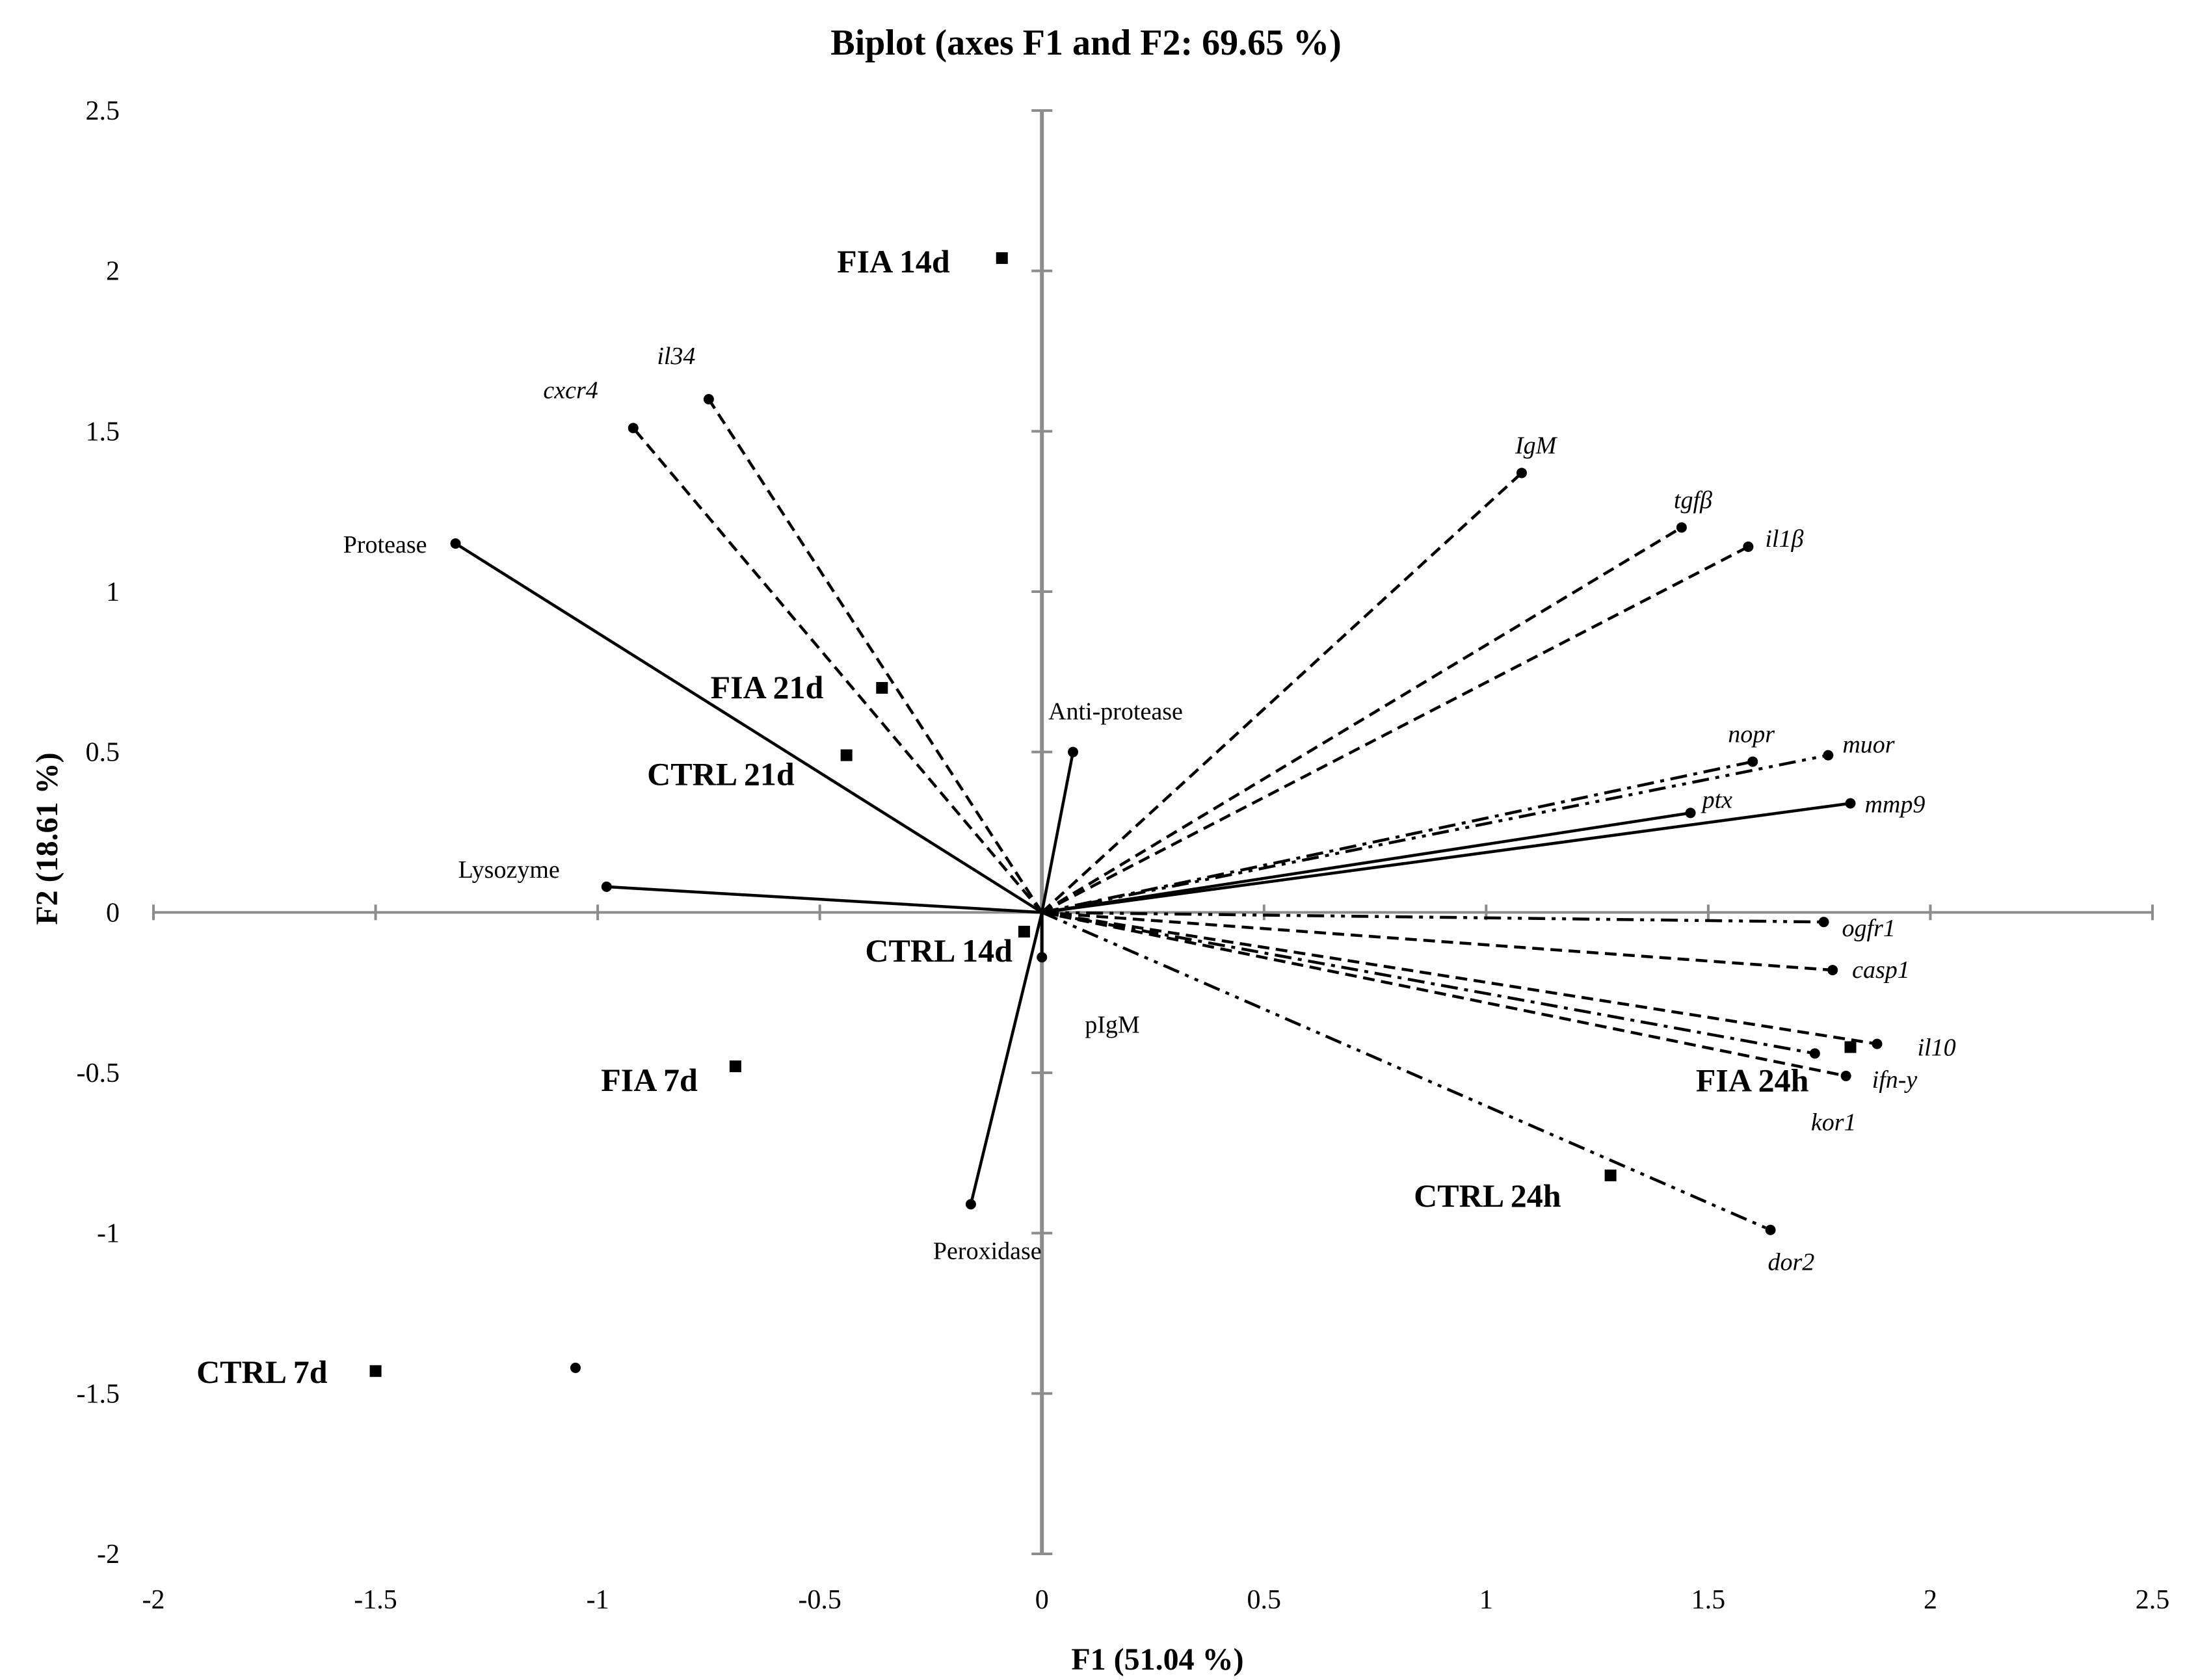 This screenshot has height=1680, width=2185. What do you see at coordinates (1002, 258) in the screenshot?
I see `observation-marker-FIA-14d` at bounding box center [1002, 258].